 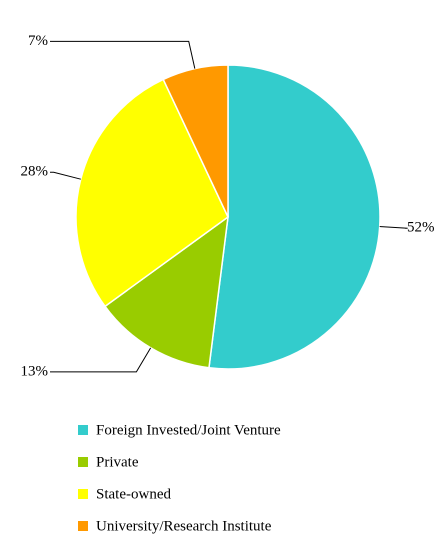 What do you see at coordinates (35, 172) in the screenshot?
I see `data-label: 28%` at bounding box center [35, 172].